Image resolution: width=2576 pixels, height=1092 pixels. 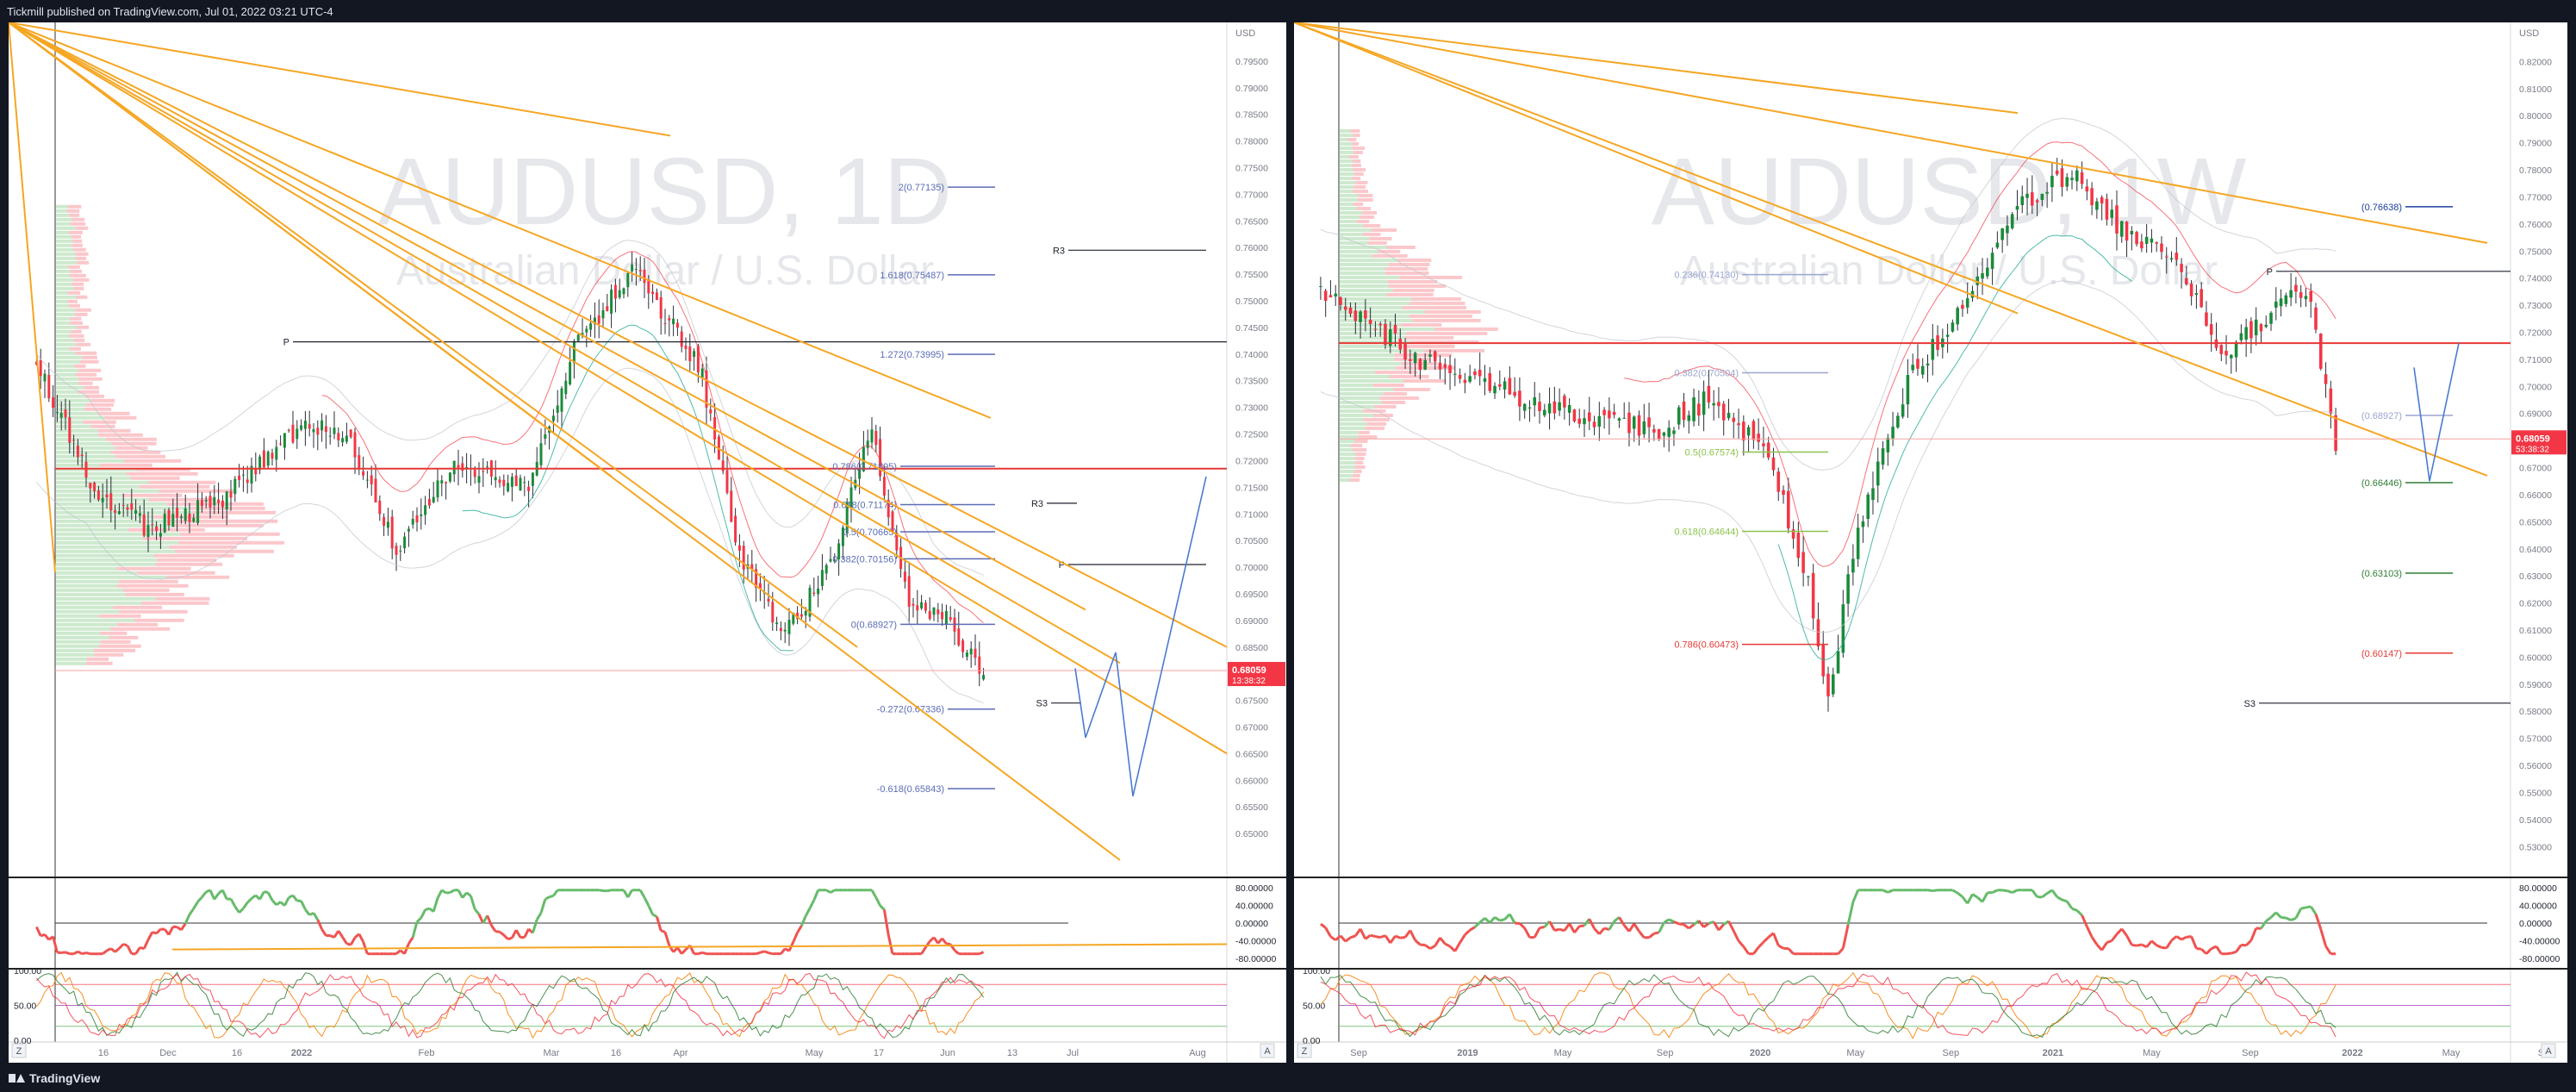 I want to click on rsi-tick-label: 0.00000, so click(x=1252, y=924).